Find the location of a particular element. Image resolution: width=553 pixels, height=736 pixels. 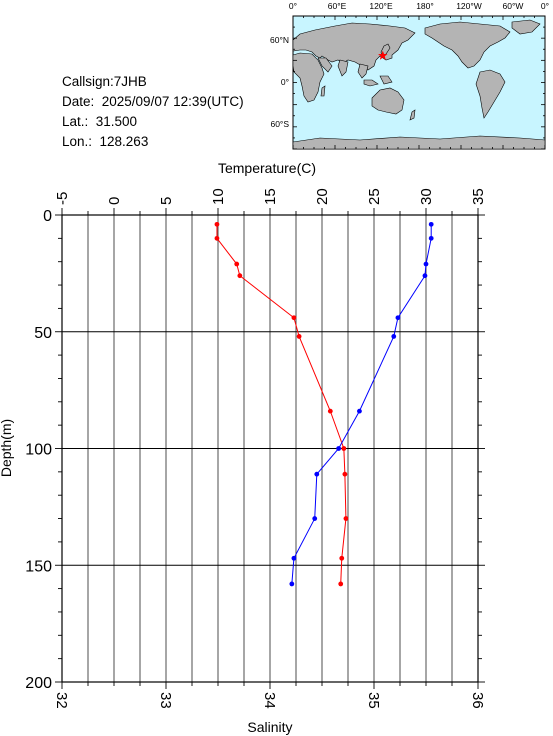

temperature-tick-label: 15 is located at coordinates (270, 196).